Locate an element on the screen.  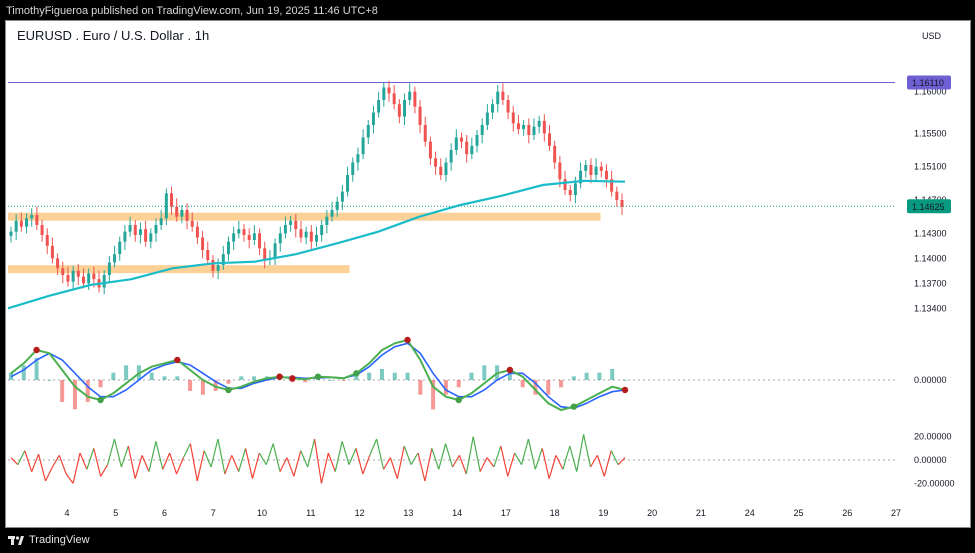
footer-brand: TradingView is located at coordinates (59, 540).